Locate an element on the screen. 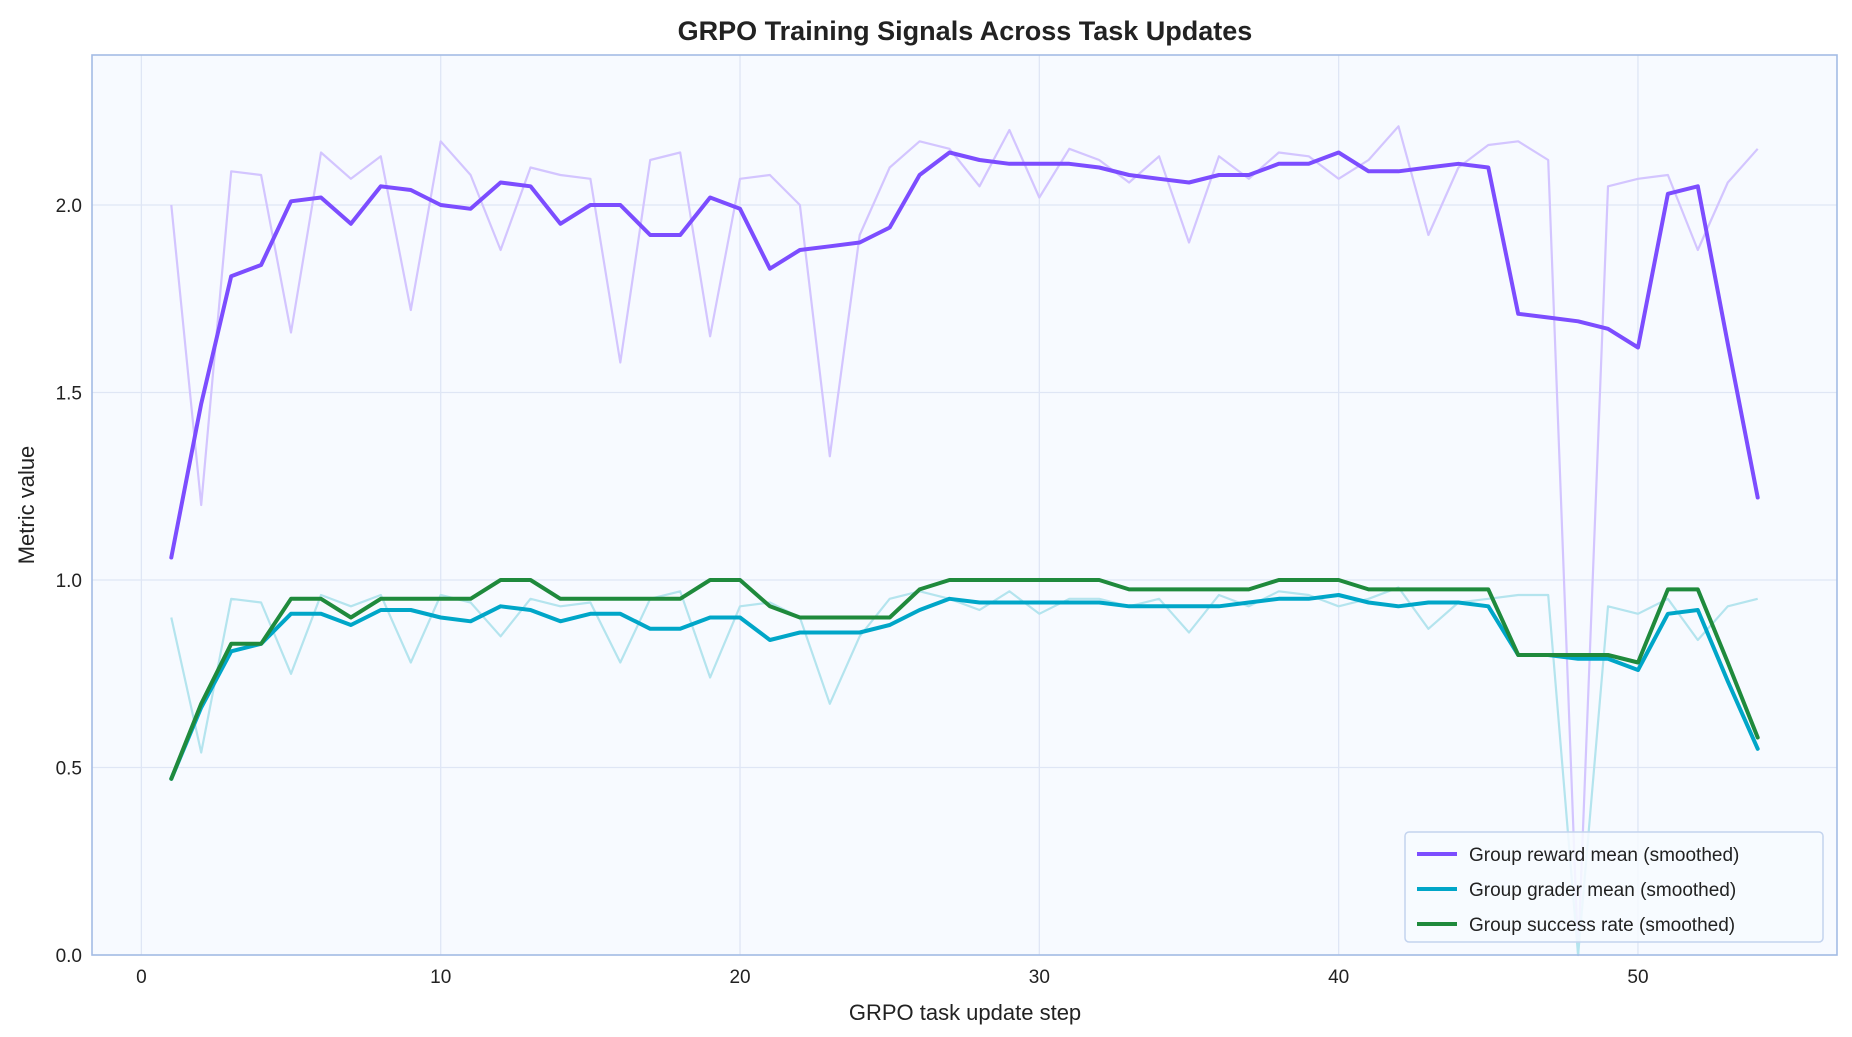  y-axis-ticks: 0.0 0.5 1.0 1.5 2.0 is located at coordinates (69, 581).